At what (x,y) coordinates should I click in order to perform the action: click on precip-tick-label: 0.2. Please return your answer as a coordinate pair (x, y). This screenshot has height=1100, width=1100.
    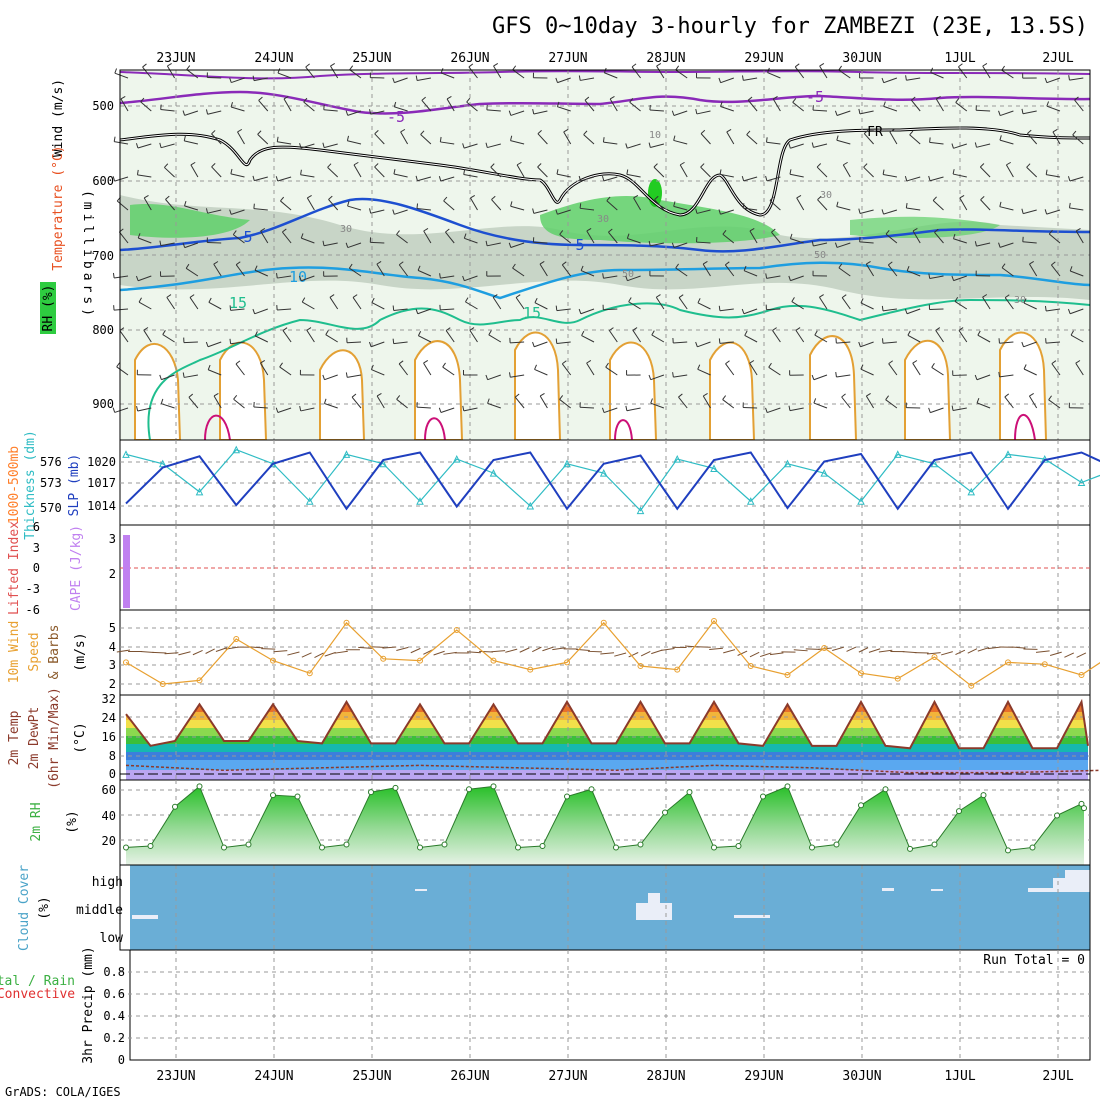
    Looking at the image, I should click on (114, 1038).